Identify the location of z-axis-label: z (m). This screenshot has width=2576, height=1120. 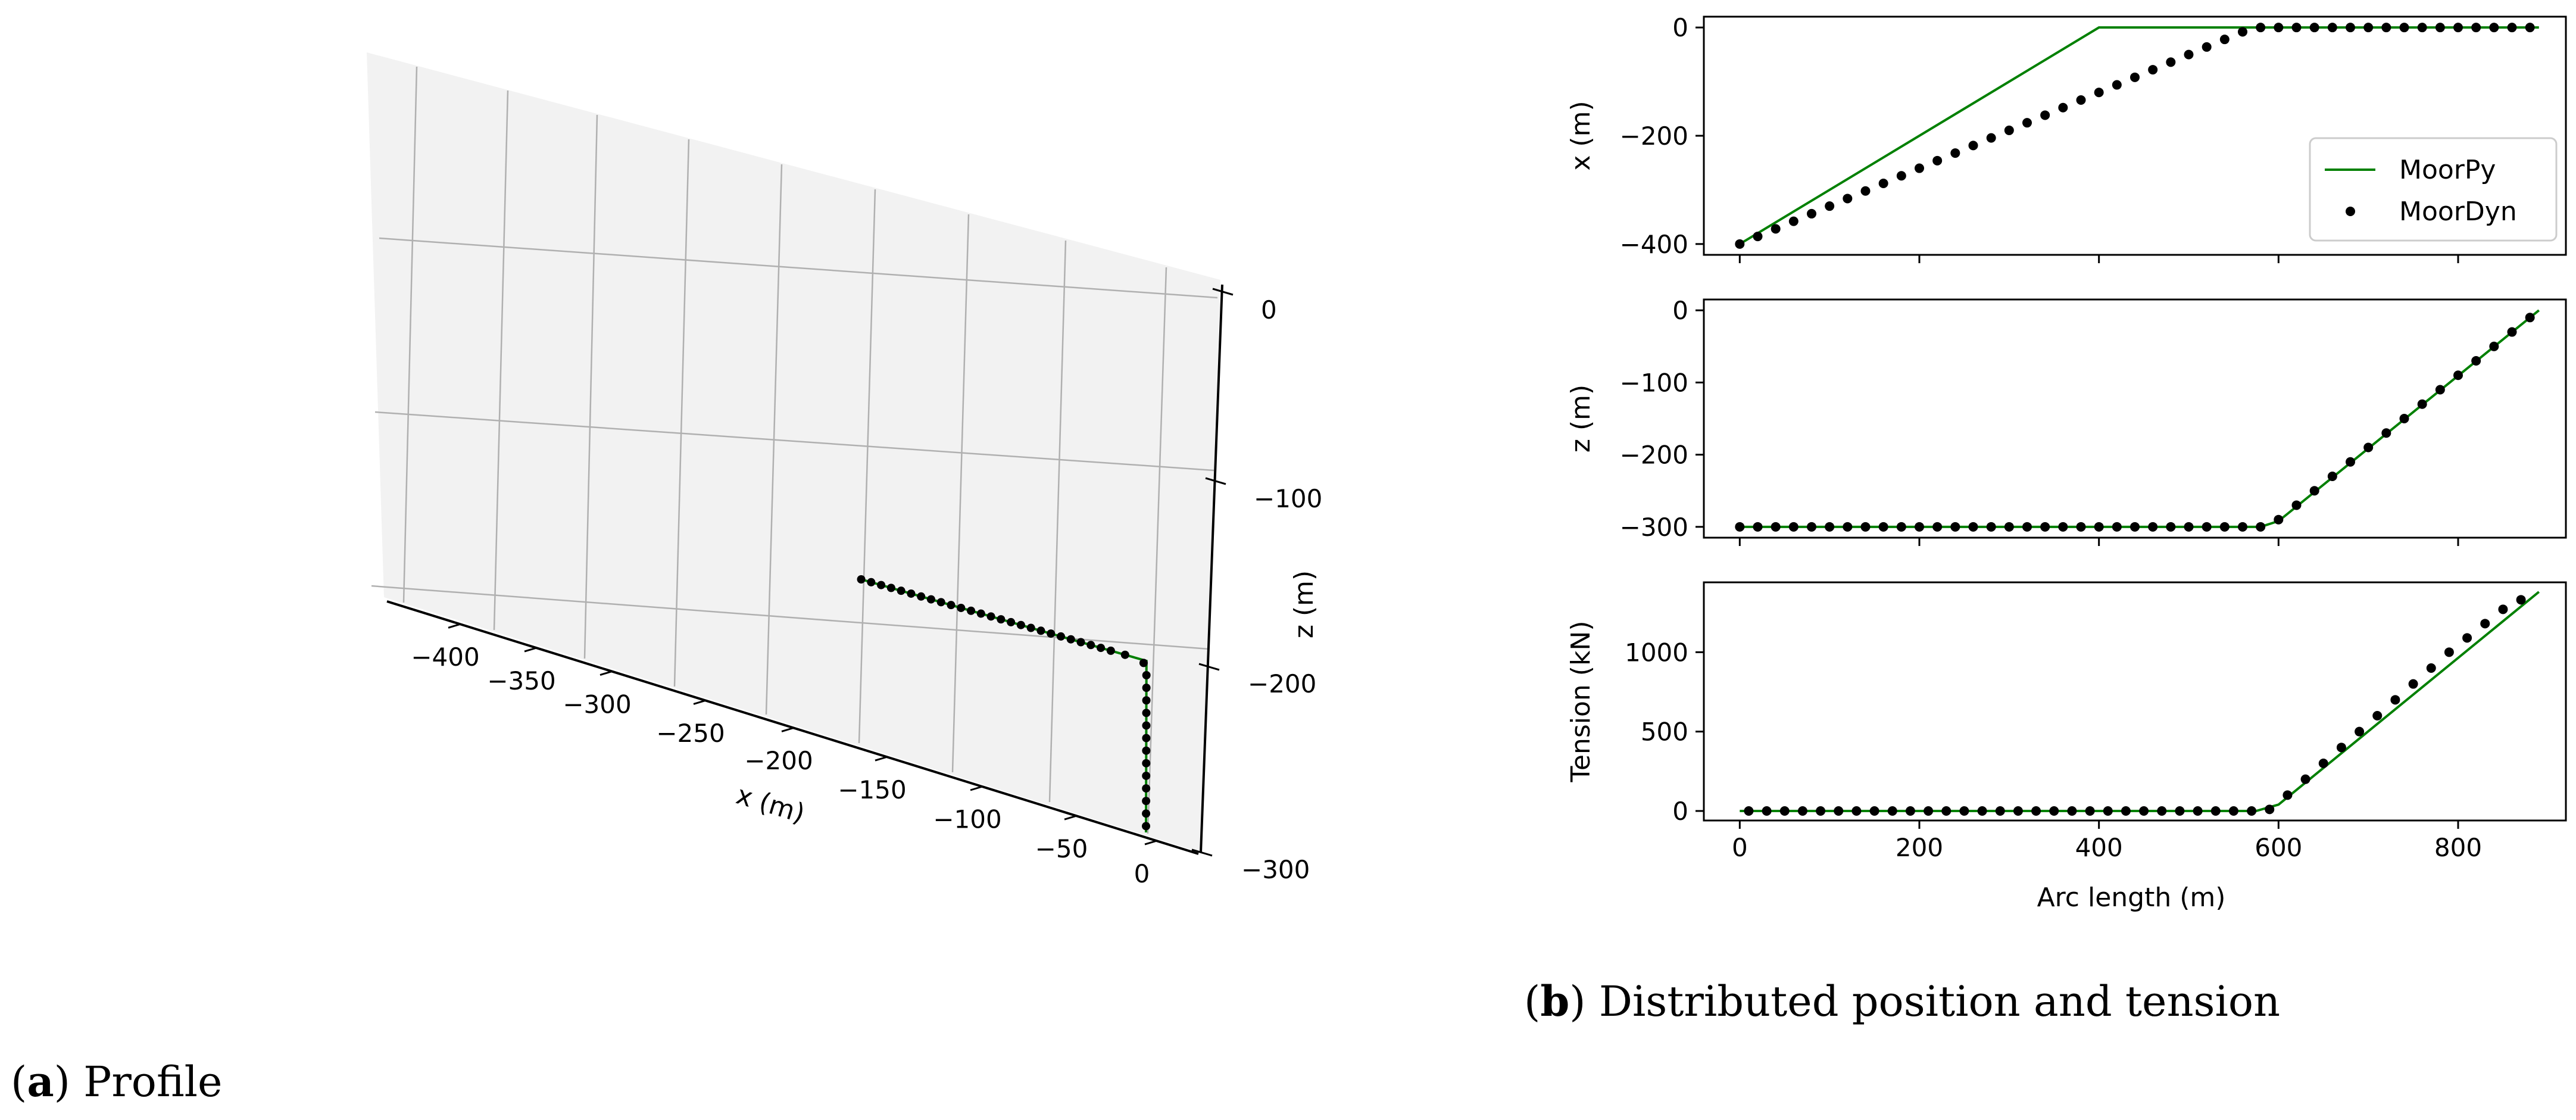
(1304, 604).